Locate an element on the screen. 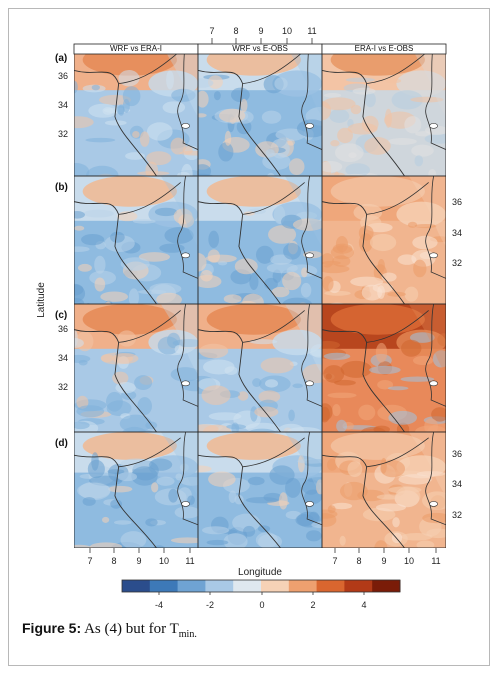 The image size is (500, 673). bottom-lon-tick-9-left: 9 is located at coordinates (138, 561).